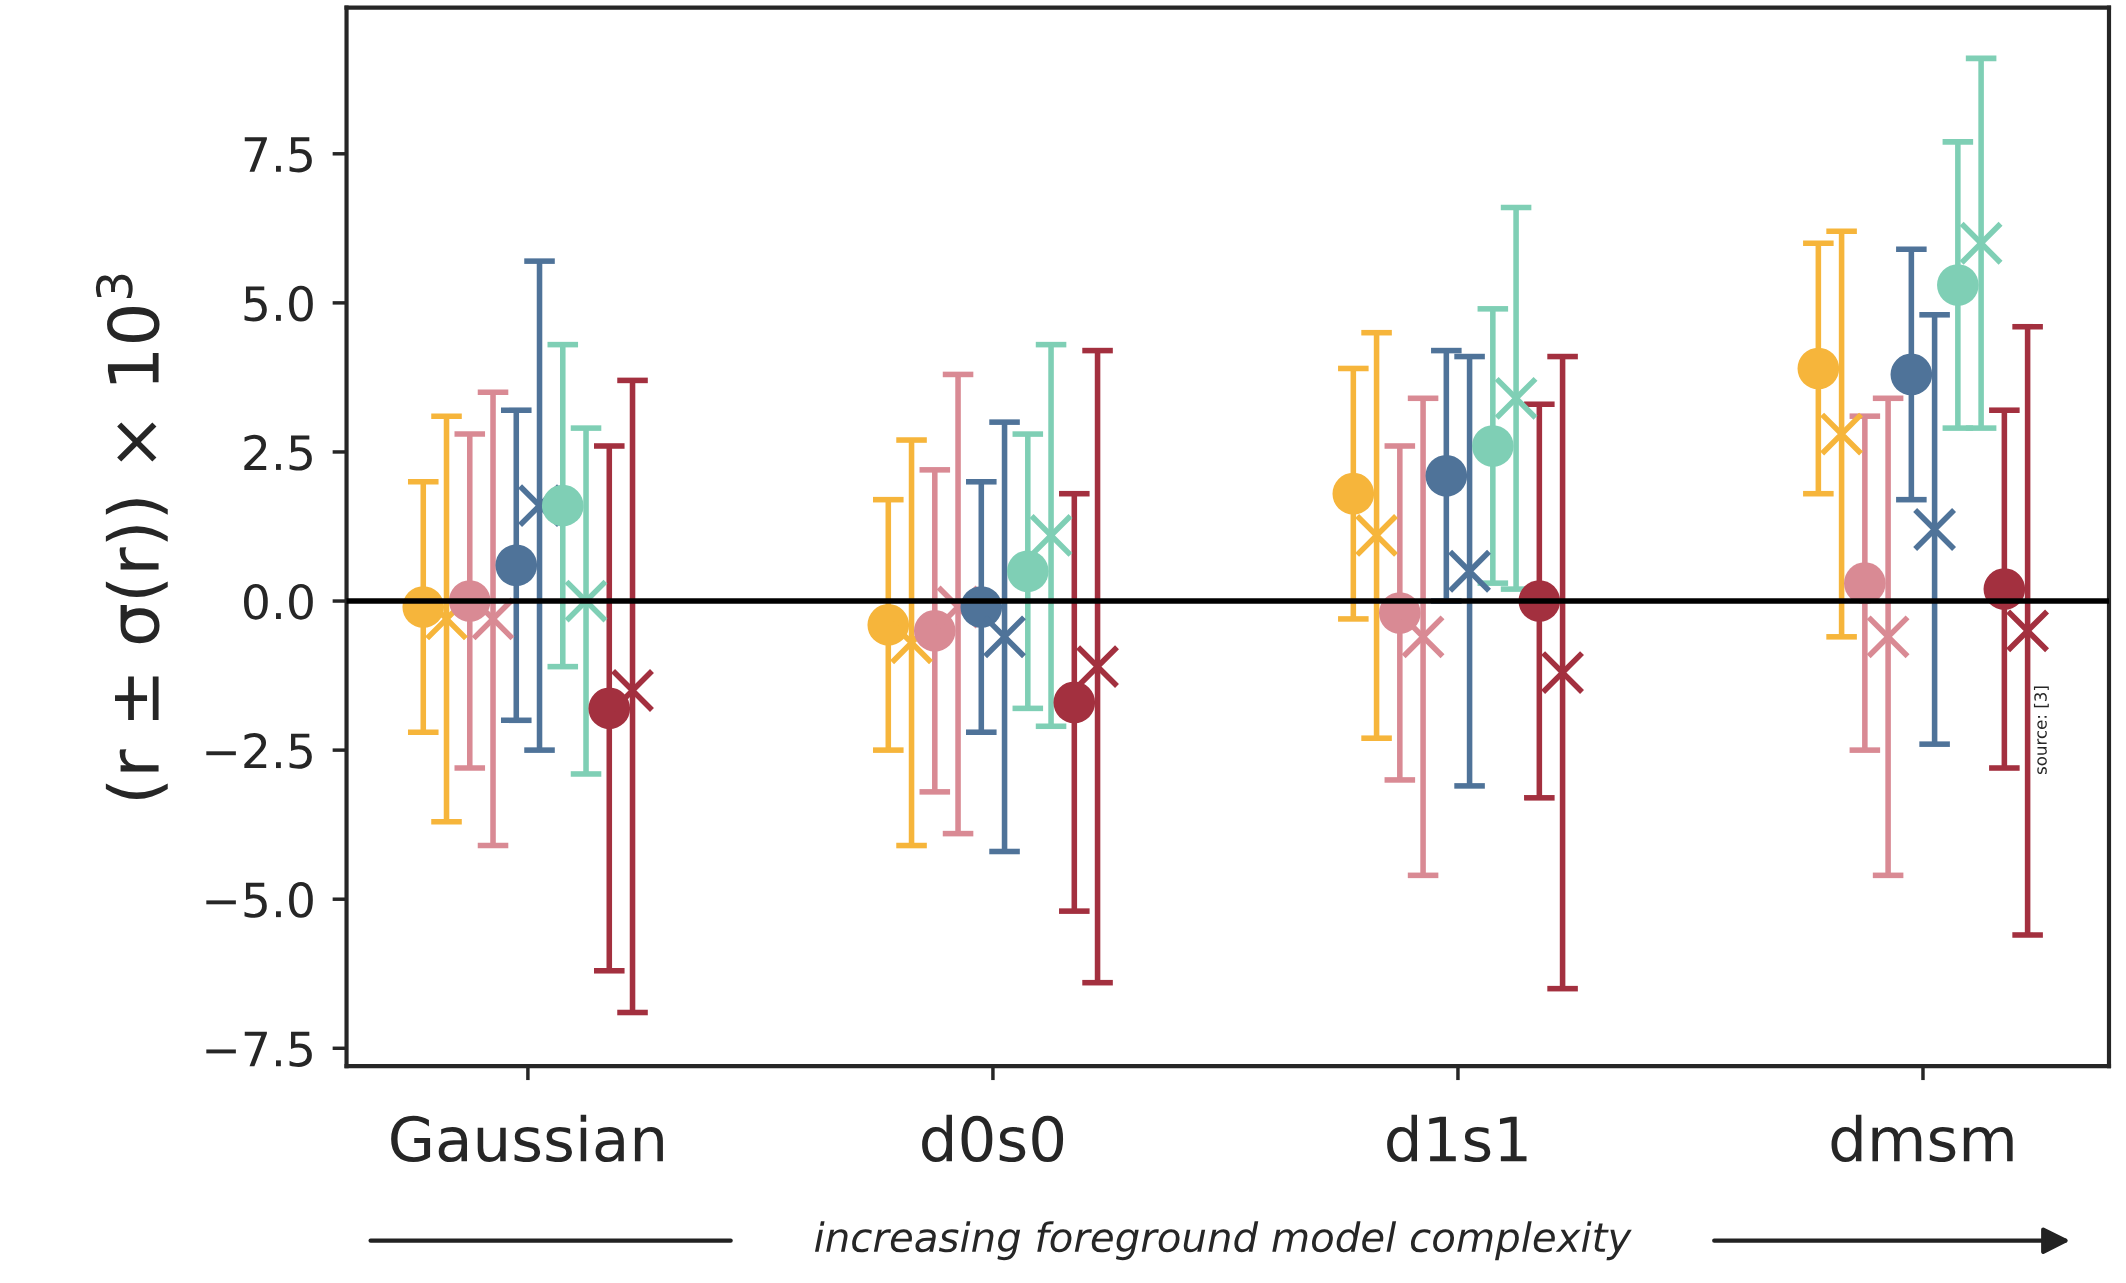 The width and height of the screenshot is (2126, 1283). I want to click on x-tick-label: d1s1, so click(1457, 1138).